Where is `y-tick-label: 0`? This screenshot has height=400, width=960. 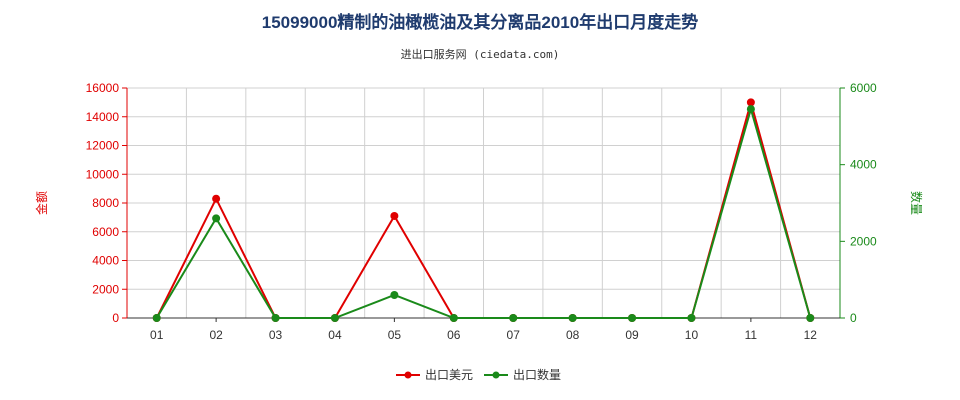
y-tick-label: 0 is located at coordinates (115, 318).